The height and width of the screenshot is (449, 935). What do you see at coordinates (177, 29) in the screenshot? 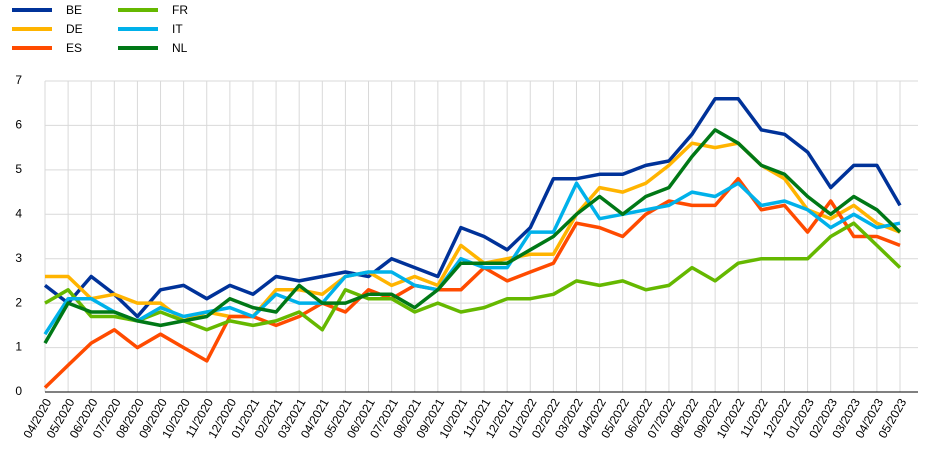
I see `legend-label: IT` at bounding box center [177, 29].